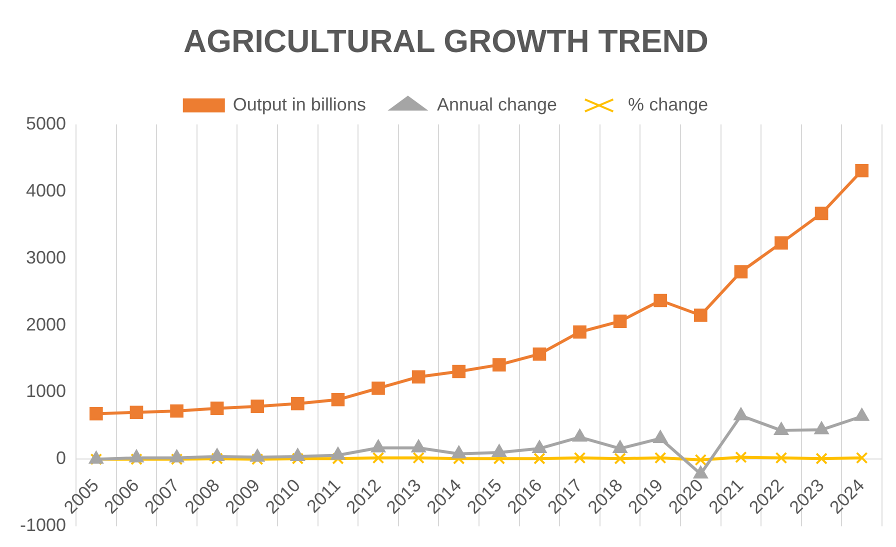 The height and width of the screenshot is (547, 896). Describe the element at coordinates (446, 41) in the screenshot. I see `chart-title: AGRICULTURAL GROWTH TREND` at that location.